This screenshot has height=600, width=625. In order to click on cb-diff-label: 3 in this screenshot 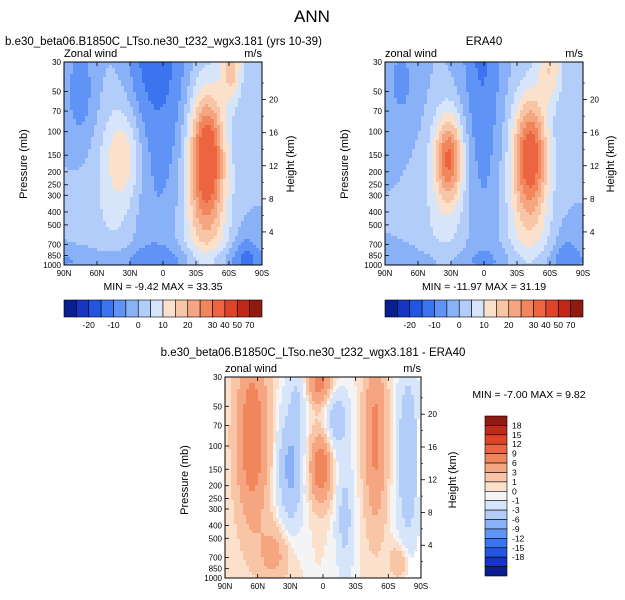, I will do `click(514, 472)`.